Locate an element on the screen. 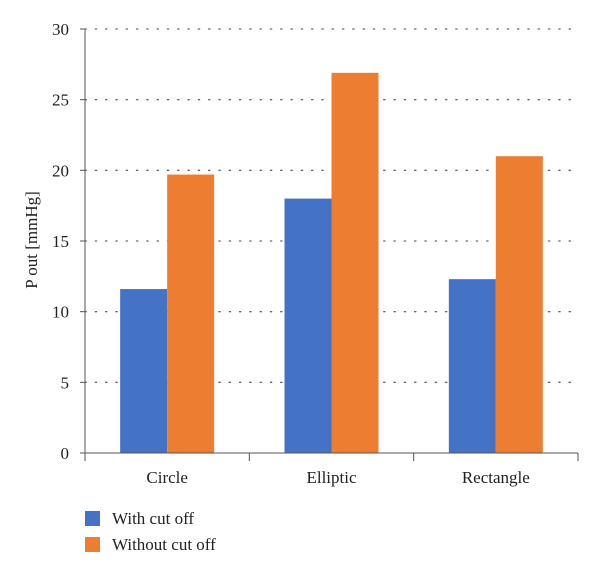 The height and width of the screenshot is (573, 600). y-tick-label: 30 is located at coordinates (60, 29).